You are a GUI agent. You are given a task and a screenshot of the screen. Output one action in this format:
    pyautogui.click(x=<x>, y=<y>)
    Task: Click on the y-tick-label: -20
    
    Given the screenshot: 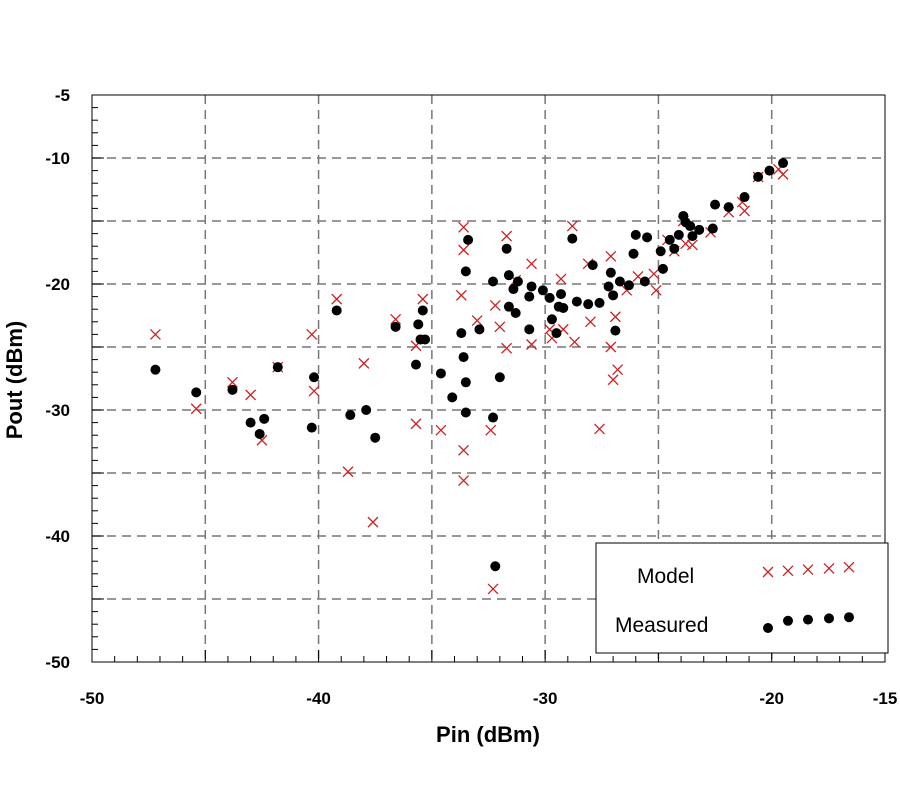 What is the action you would take?
    pyautogui.click(x=57, y=284)
    